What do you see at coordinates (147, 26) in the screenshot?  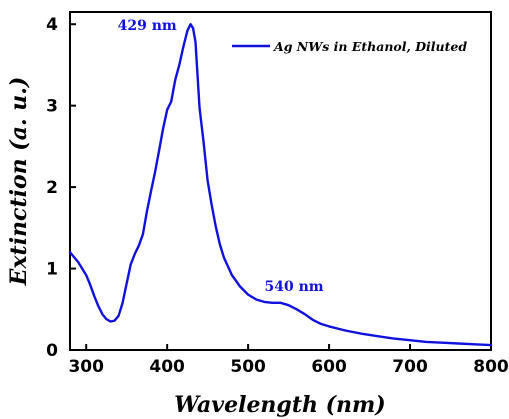 I see `peak-label: 429 nm` at bounding box center [147, 26].